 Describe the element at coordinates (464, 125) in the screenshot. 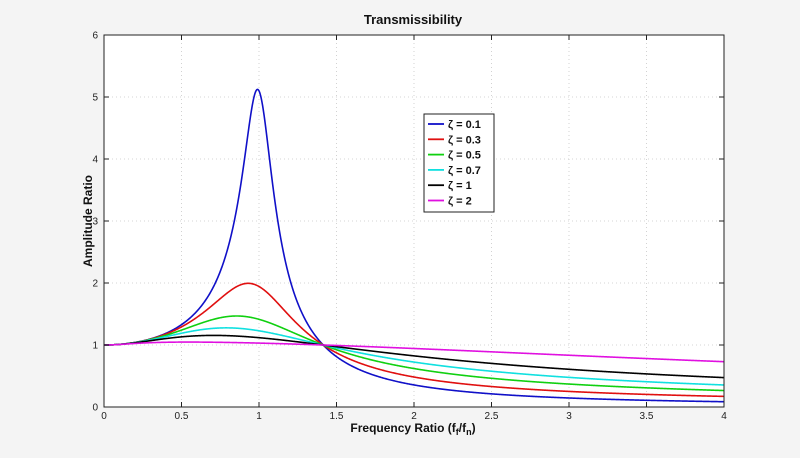

I see `legend-label: ζ = 0.1` at that location.